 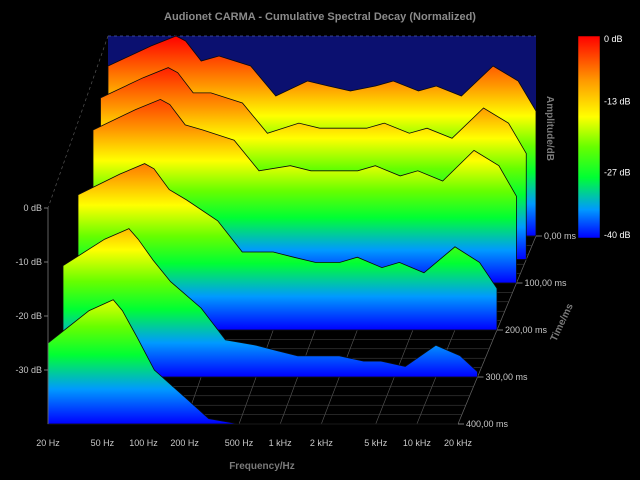 I want to click on frequency-tick-label: 20 Hz, so click(x=48, y=443).